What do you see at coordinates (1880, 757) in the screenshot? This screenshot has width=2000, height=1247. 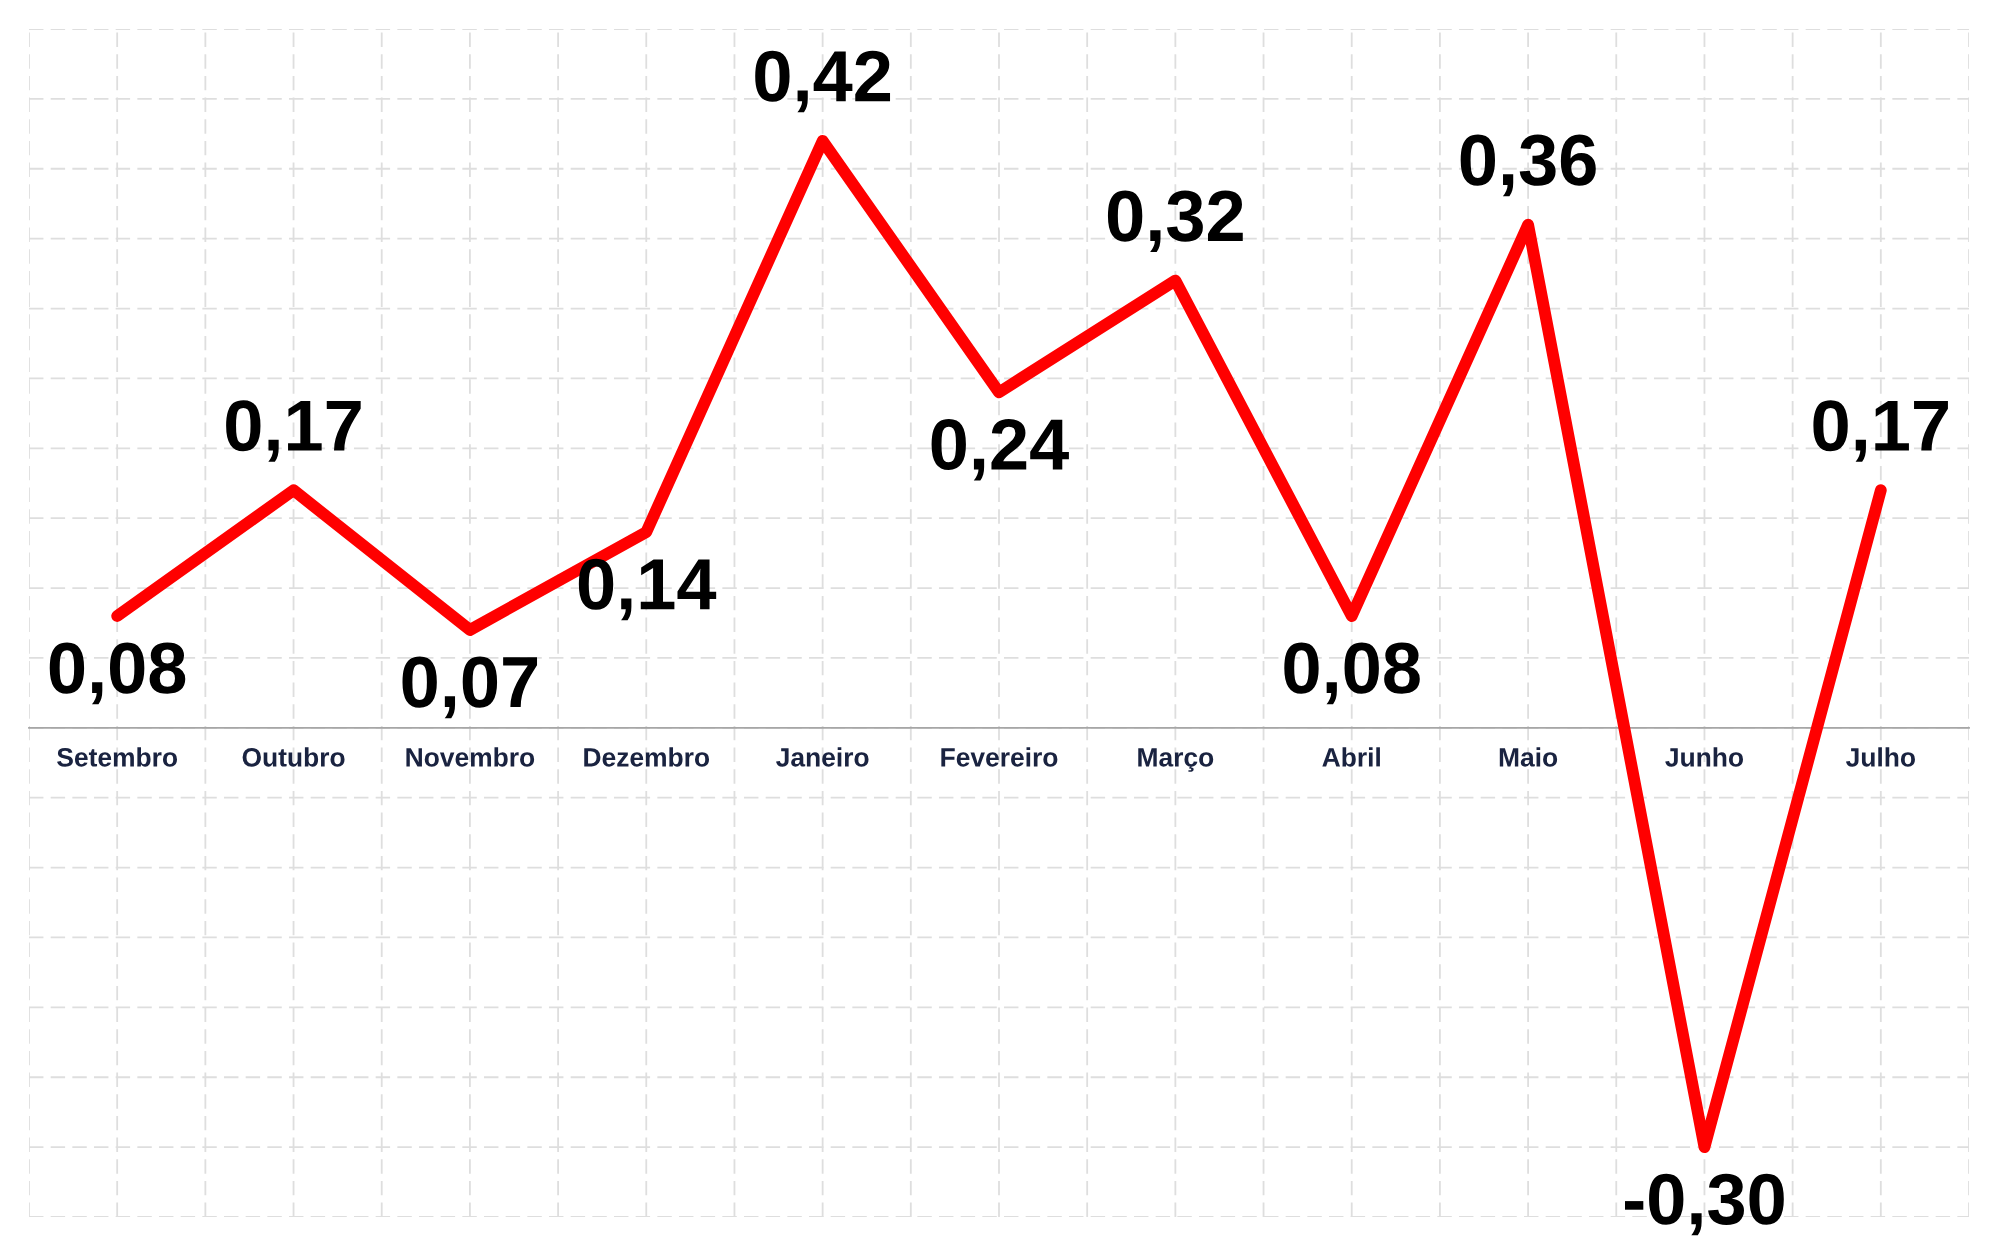 I see `x-tick-label: Julho` at bounding box center [1880, 757].